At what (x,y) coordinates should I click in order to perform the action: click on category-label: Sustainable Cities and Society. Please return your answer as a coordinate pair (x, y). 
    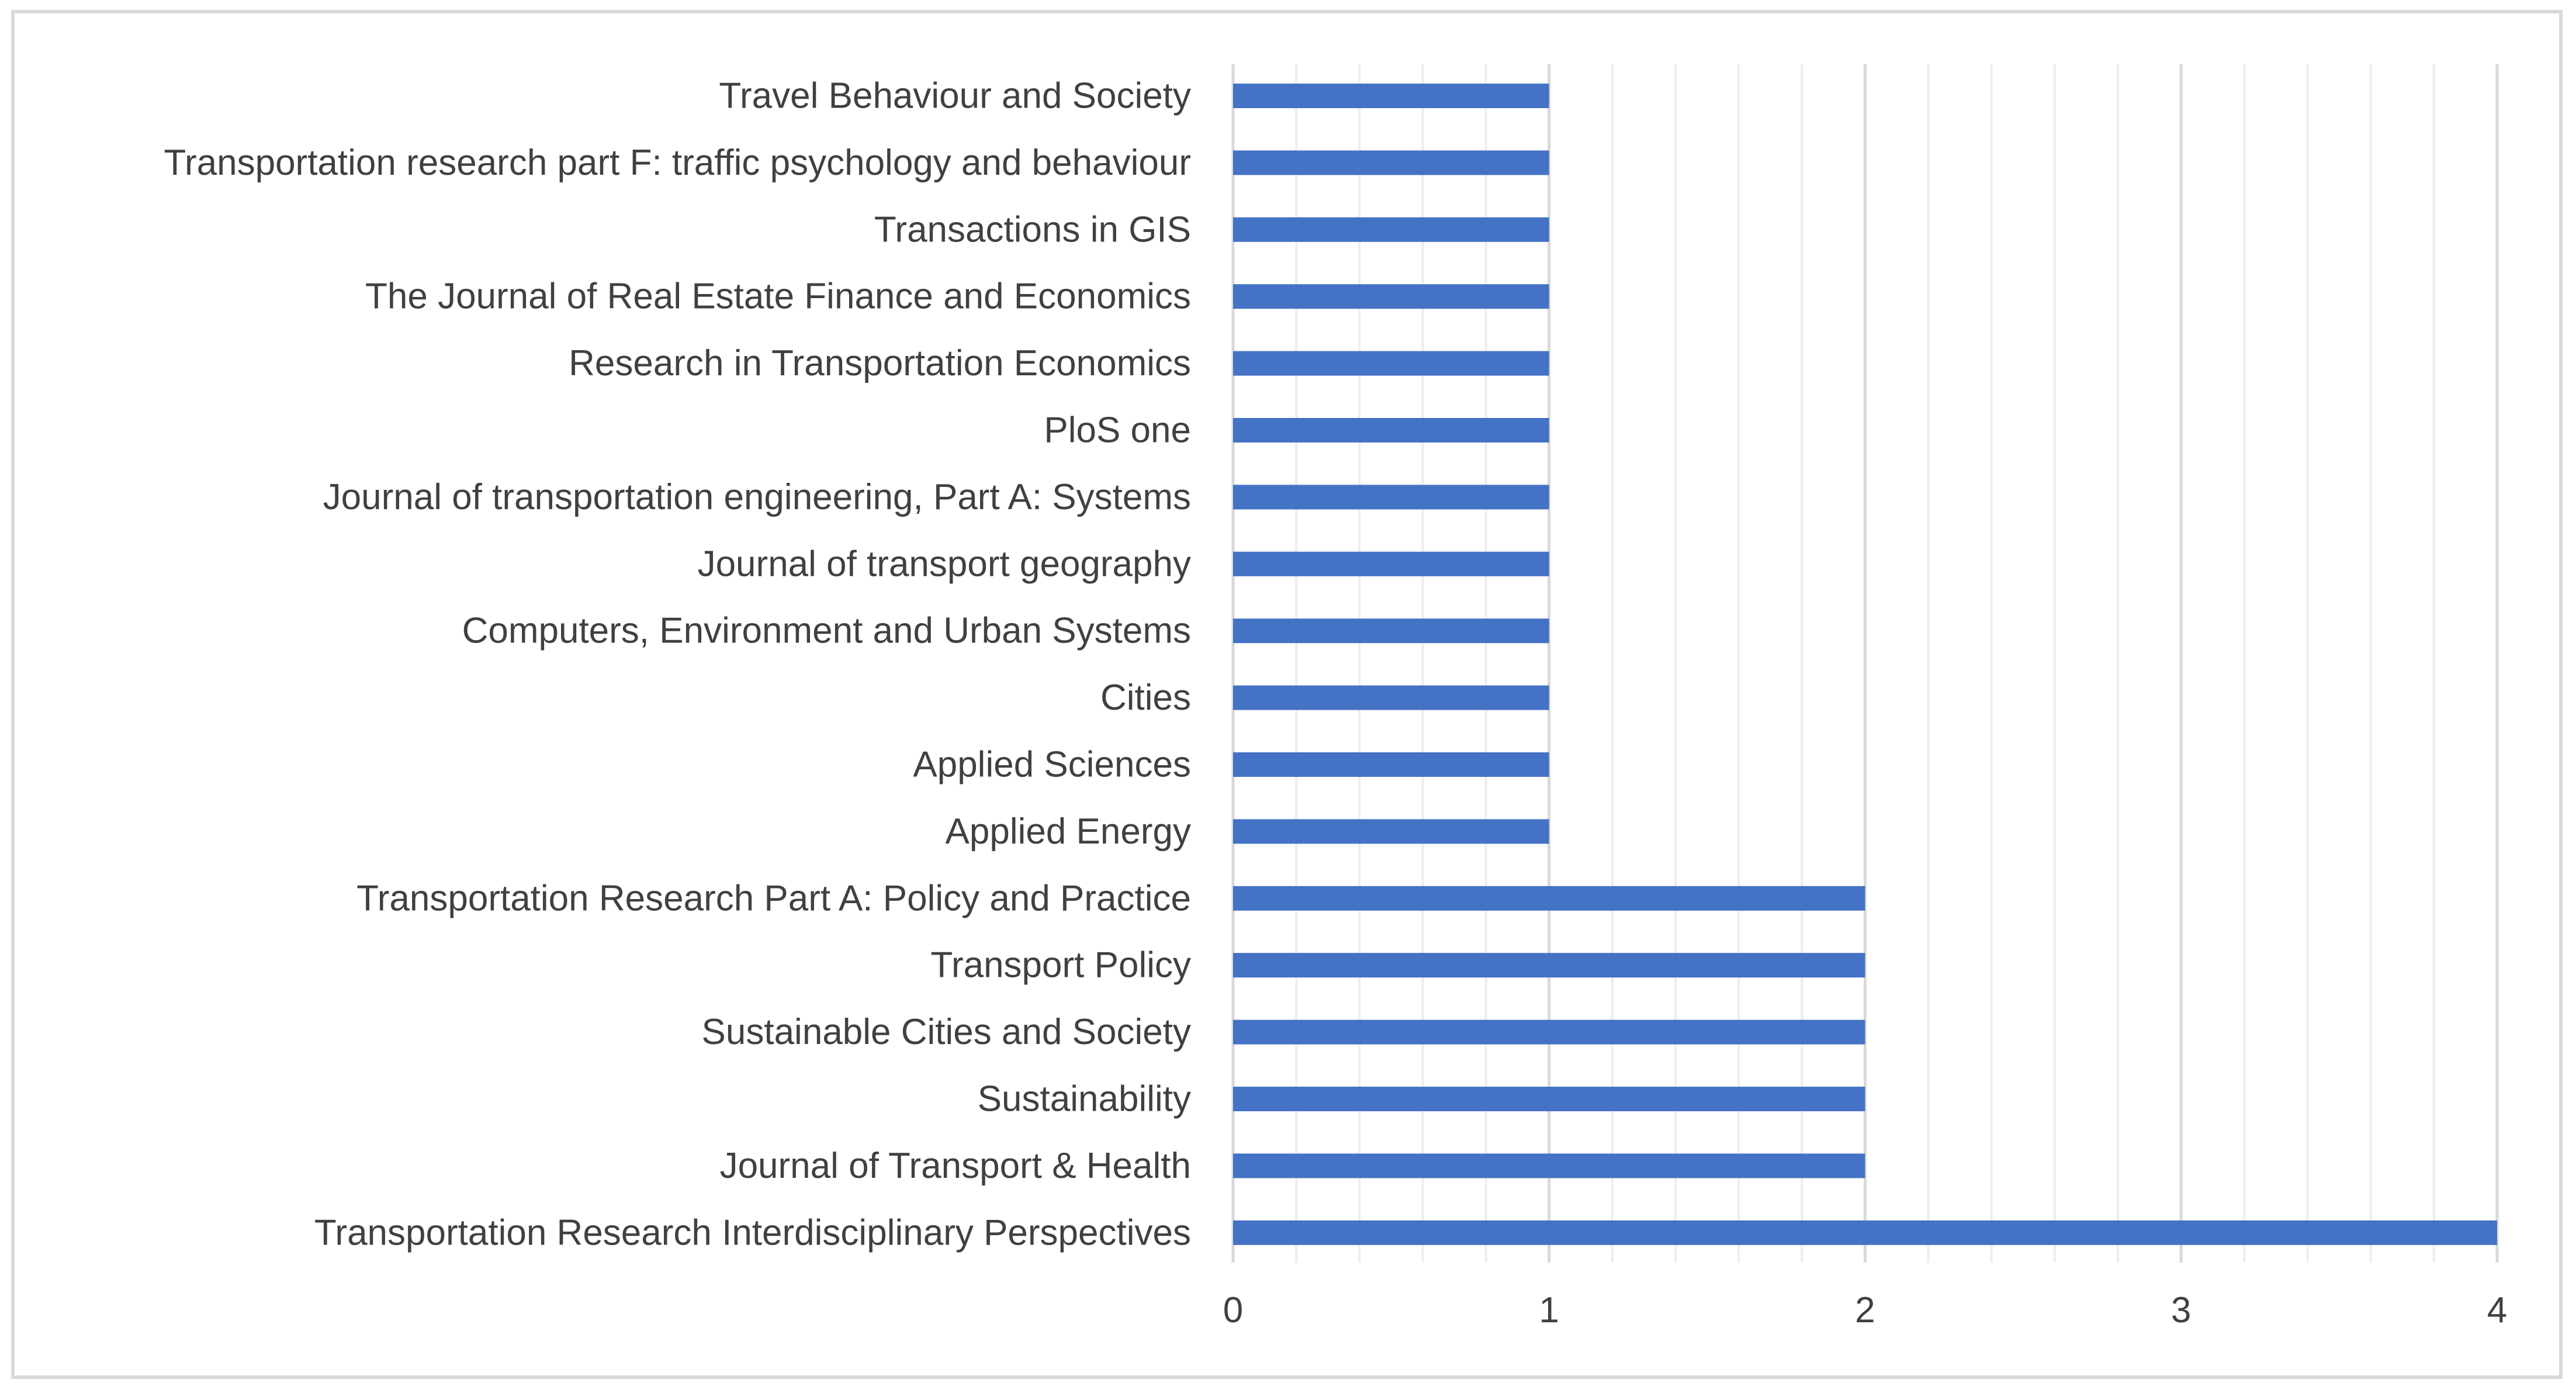
    Looking at the image, I should click on (946, 1032).